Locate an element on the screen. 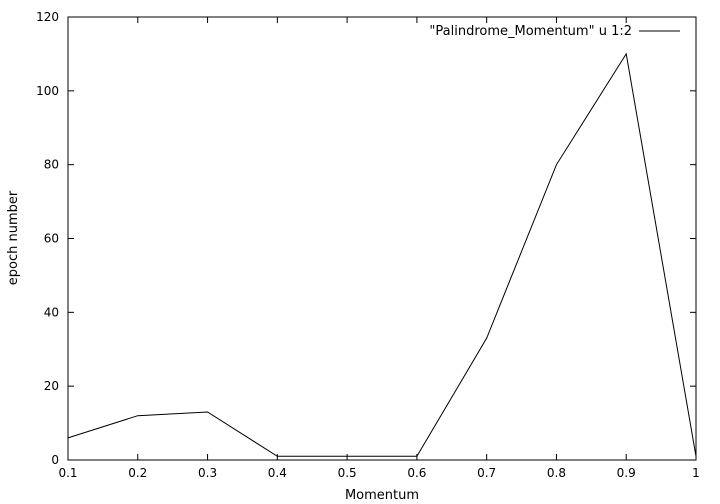 The width and height of the screenshot is (720, 504). y-tick-label: 40 is located at coordinates (51, 312).